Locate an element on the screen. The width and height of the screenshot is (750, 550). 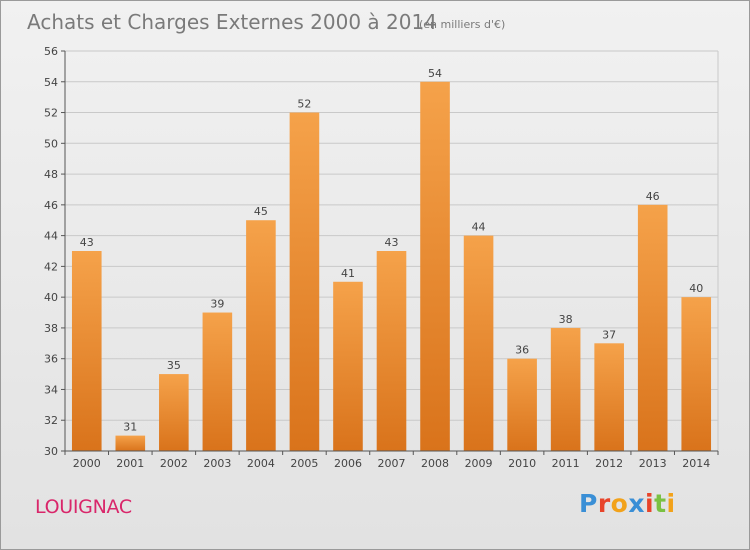
x-tick-label-2000: 2000 is located at coordinates (87, 463).